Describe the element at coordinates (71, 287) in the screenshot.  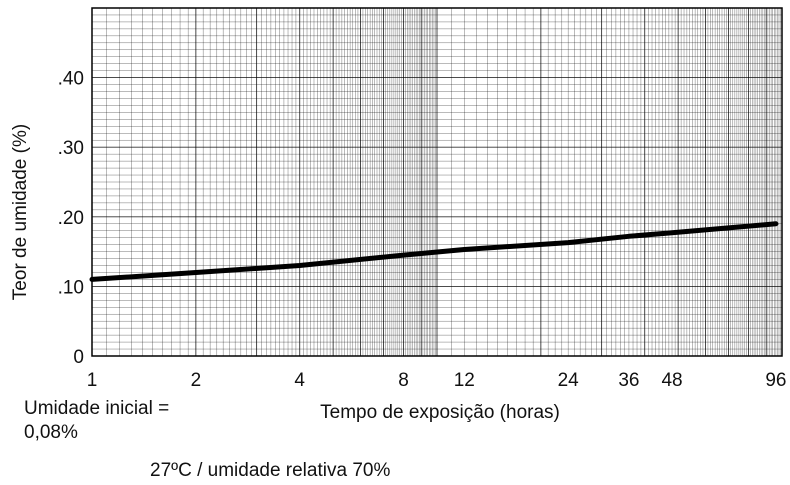
I see `y-tick-label: .10` at that location.